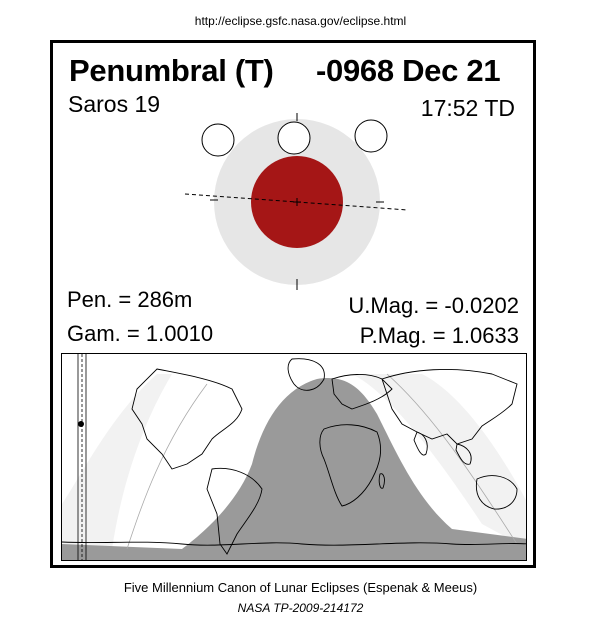 Image resolution: width=601 pixels, height=640 pixels. I want to click on south-america, so click(234, 511).